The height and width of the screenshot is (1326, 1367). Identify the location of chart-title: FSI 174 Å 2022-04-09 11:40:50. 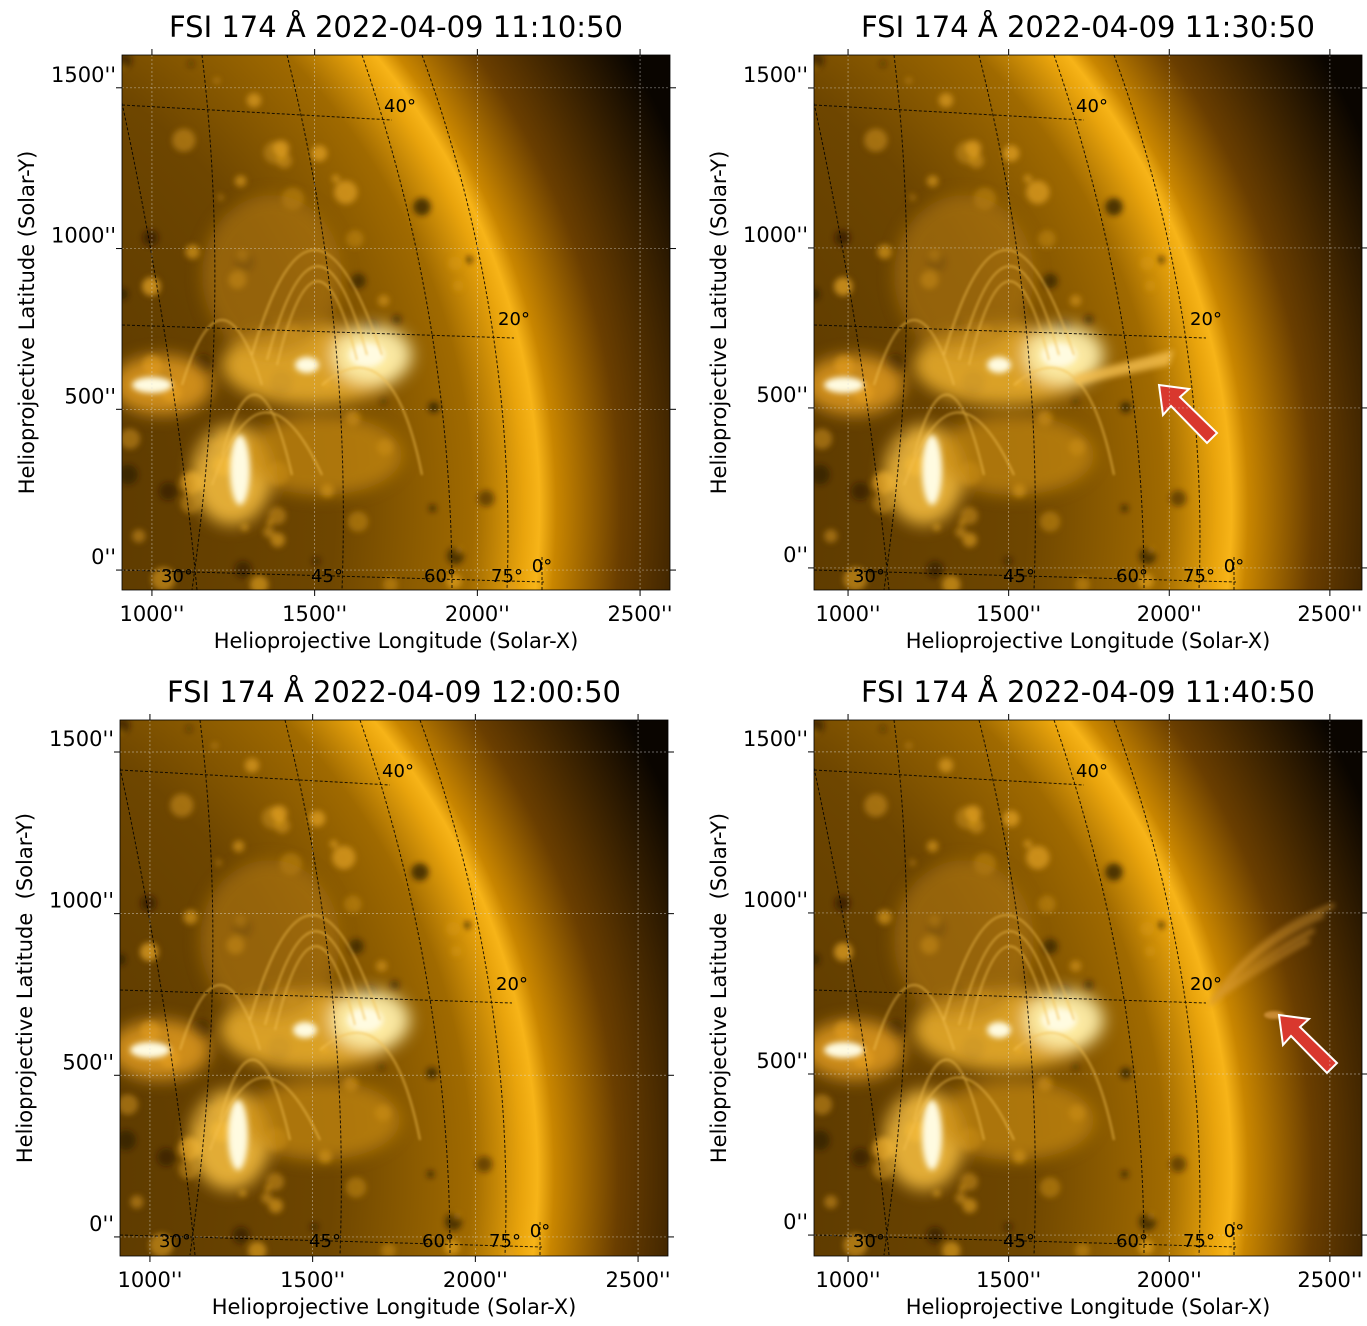
(1088, 692).